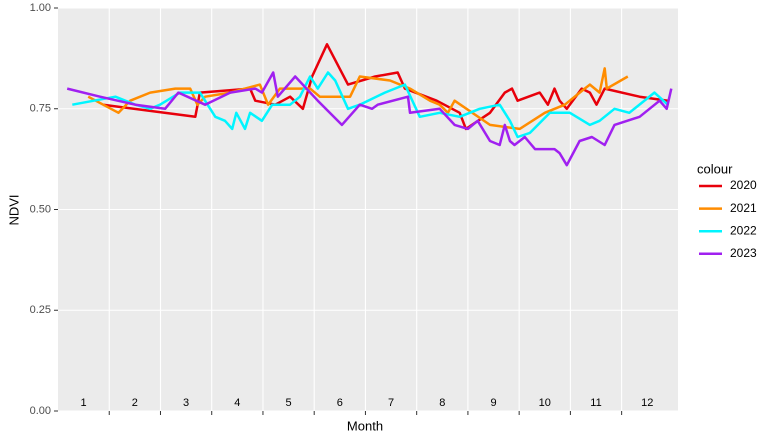 The width and height of the screenshot is (773, 442). What do you see at coordinates (442, 403) in the screenshot?
I see `month-label: 8` at bounding box center [442, 403].